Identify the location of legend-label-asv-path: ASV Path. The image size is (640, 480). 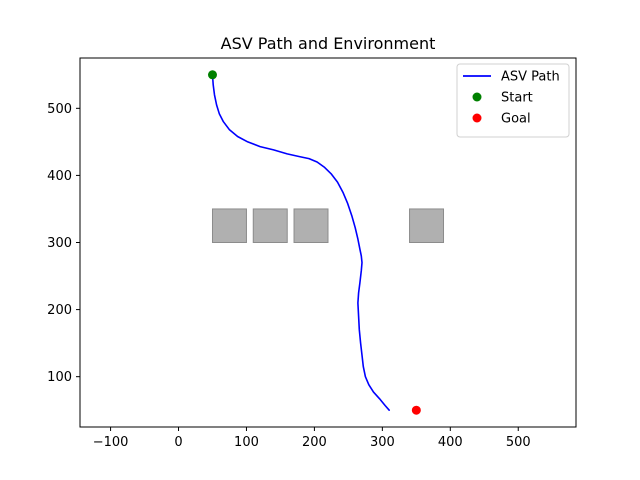
(530, 77).